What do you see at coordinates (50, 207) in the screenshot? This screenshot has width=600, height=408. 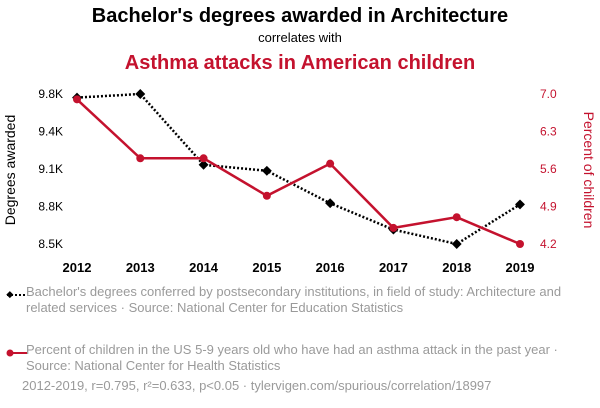 I see `left-tick-label: 8.8K` at bounding box center [50, 207].